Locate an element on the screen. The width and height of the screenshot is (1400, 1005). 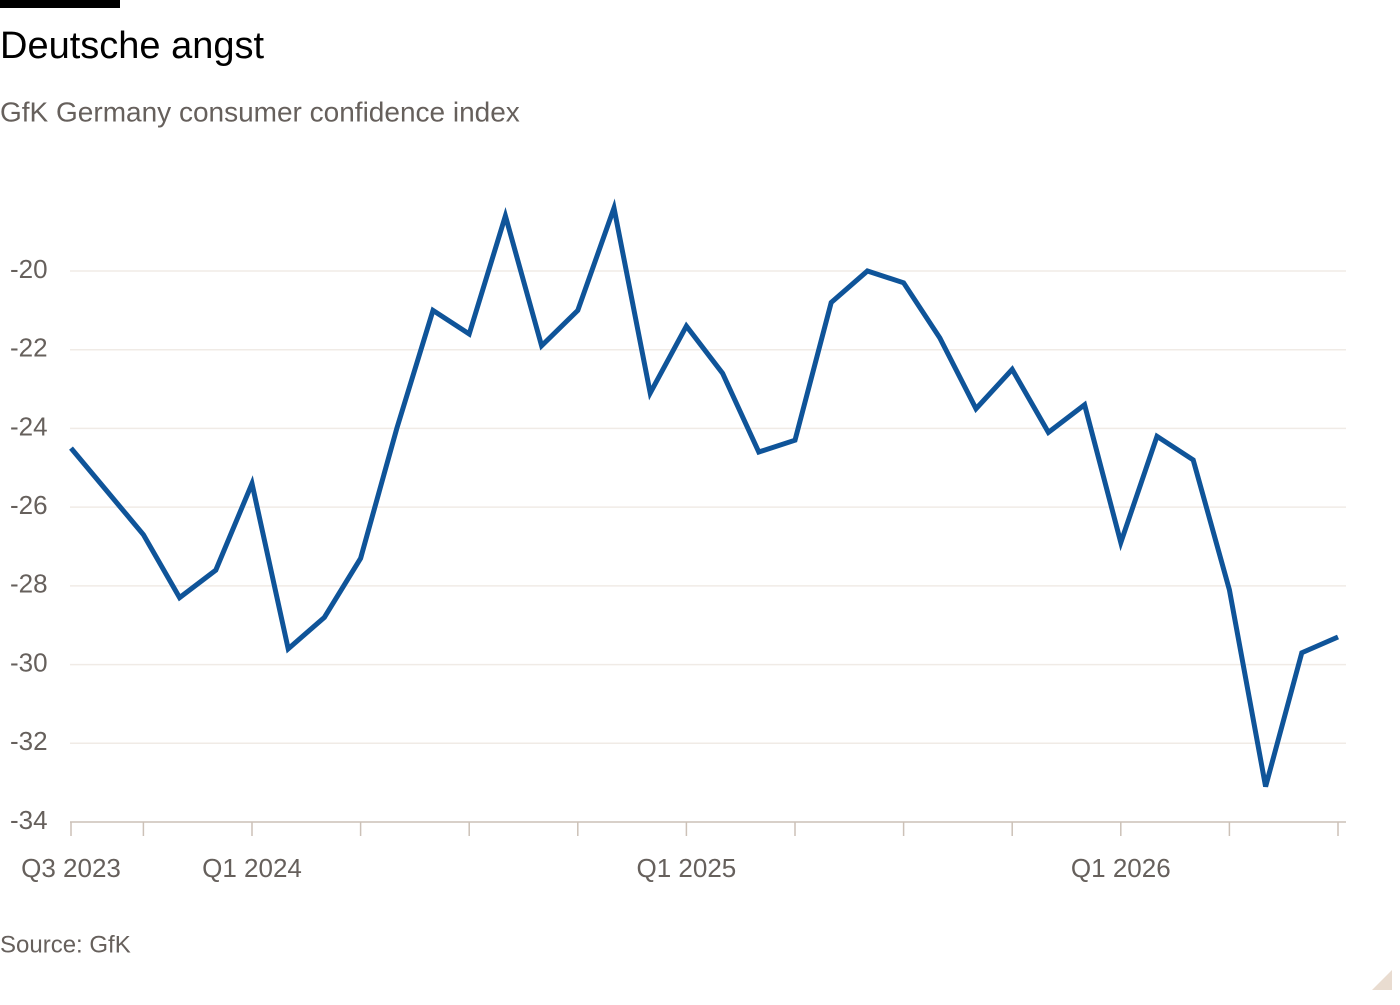
brand-bar is located at coordinates (60, 4).